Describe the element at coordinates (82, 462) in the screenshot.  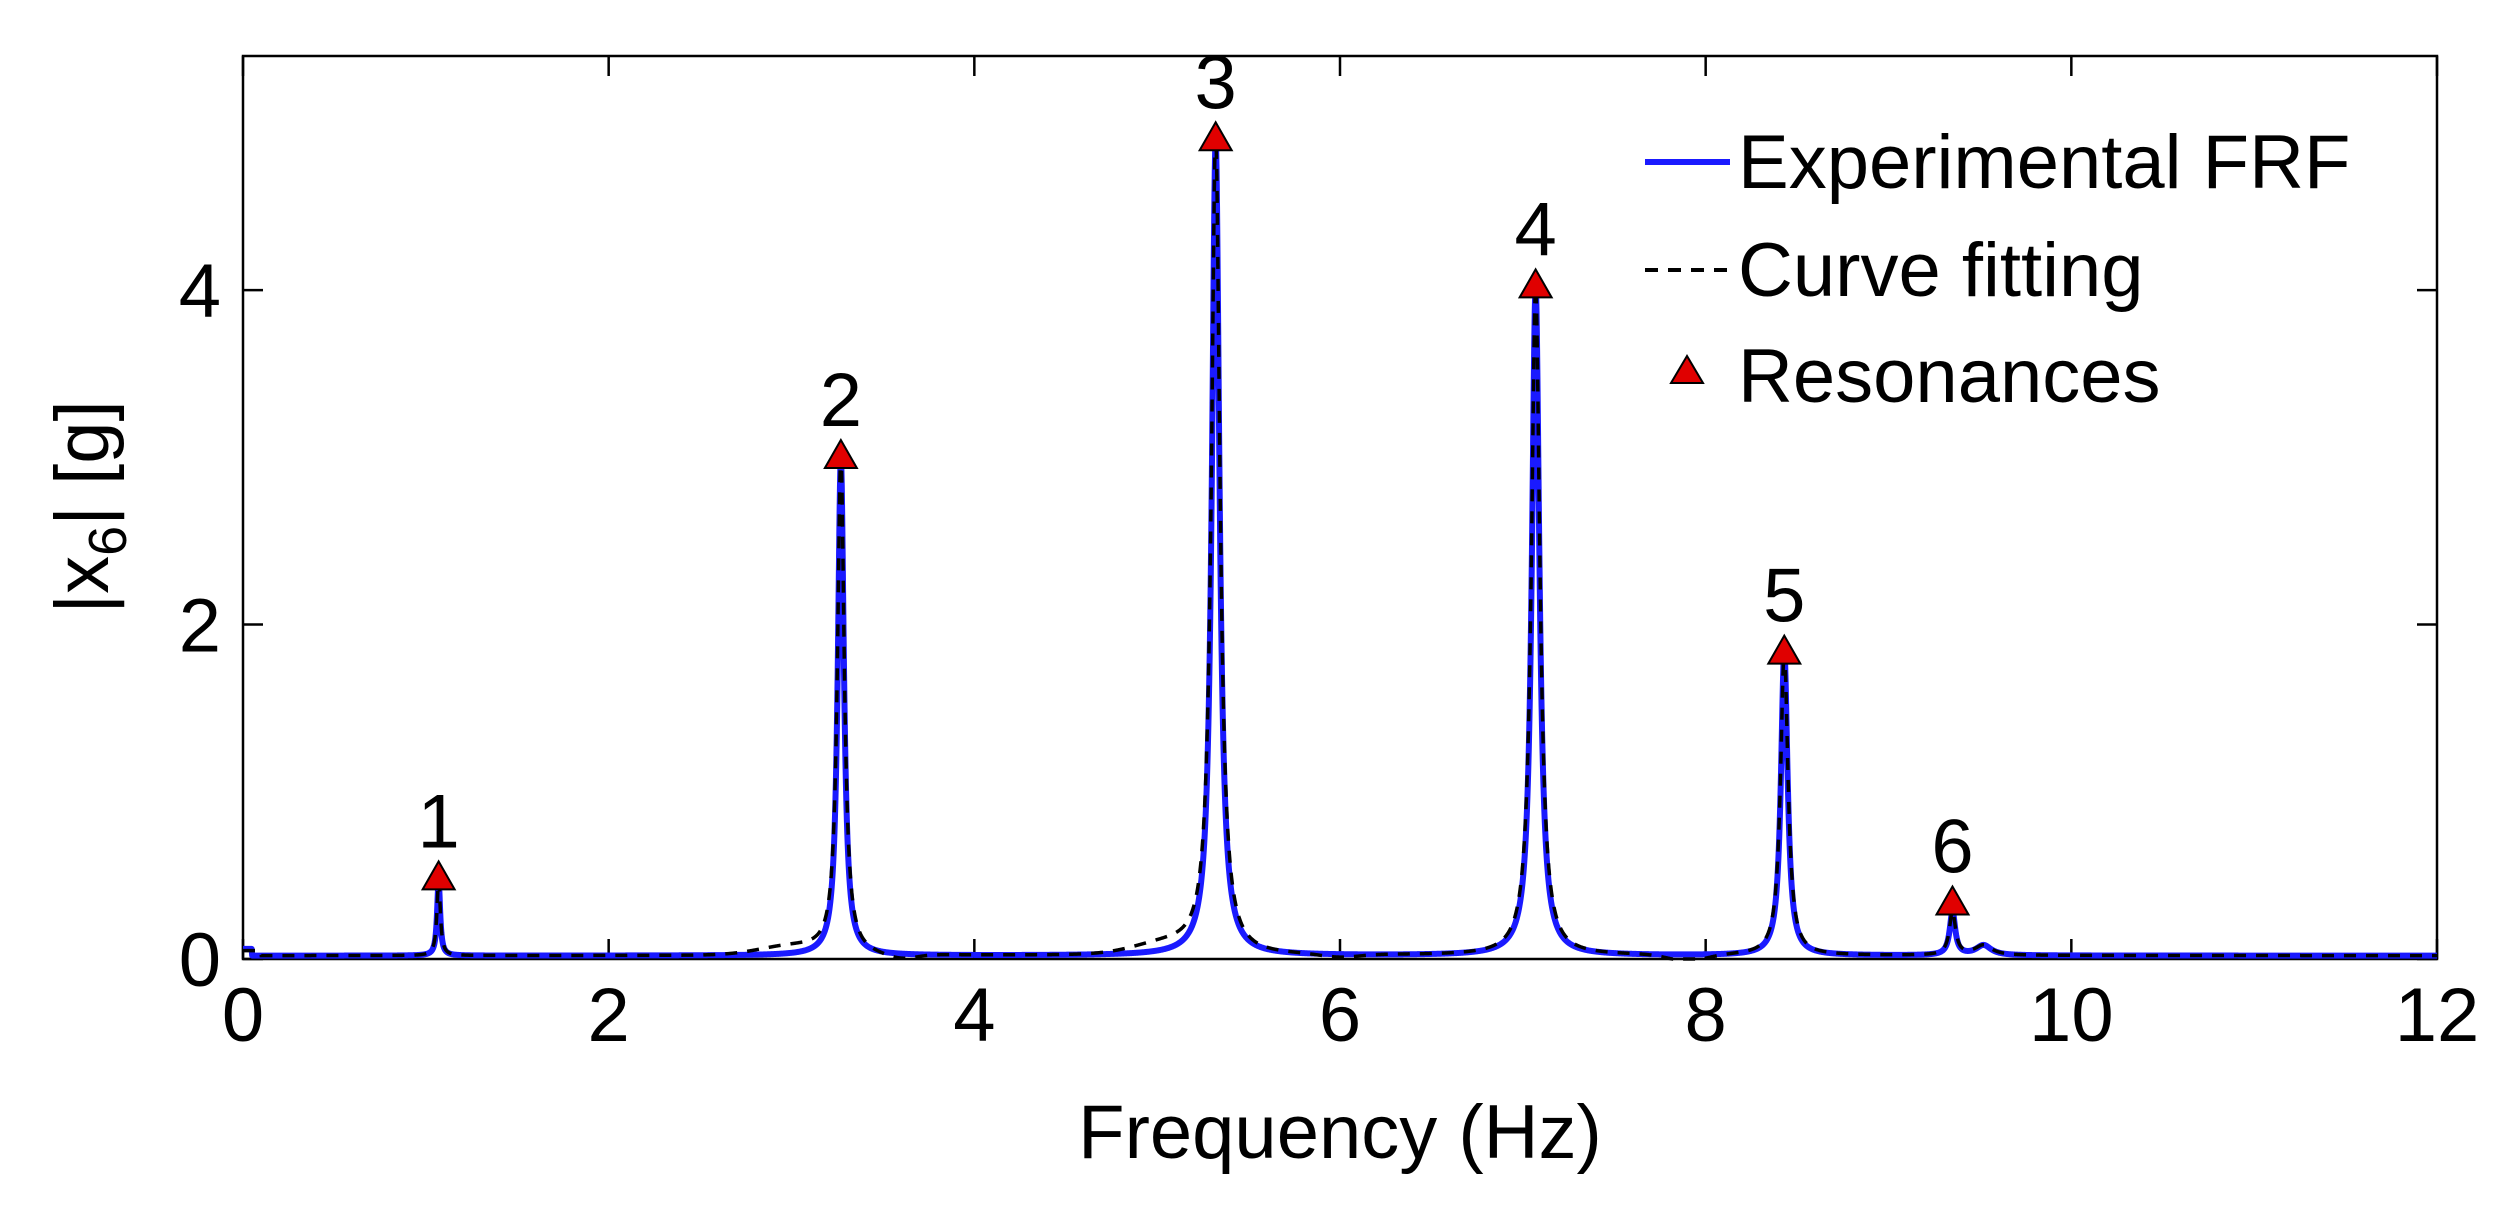
I see `y-axis-label-tail: | [g]` at that location.